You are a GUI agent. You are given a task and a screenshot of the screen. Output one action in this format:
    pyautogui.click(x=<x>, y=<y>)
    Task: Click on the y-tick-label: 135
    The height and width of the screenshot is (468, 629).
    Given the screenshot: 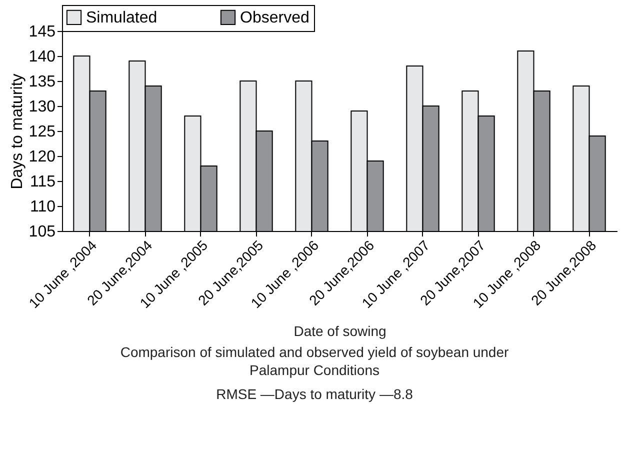 What is the action you would take?
    pyautogui.click(x=42, y=82)
    